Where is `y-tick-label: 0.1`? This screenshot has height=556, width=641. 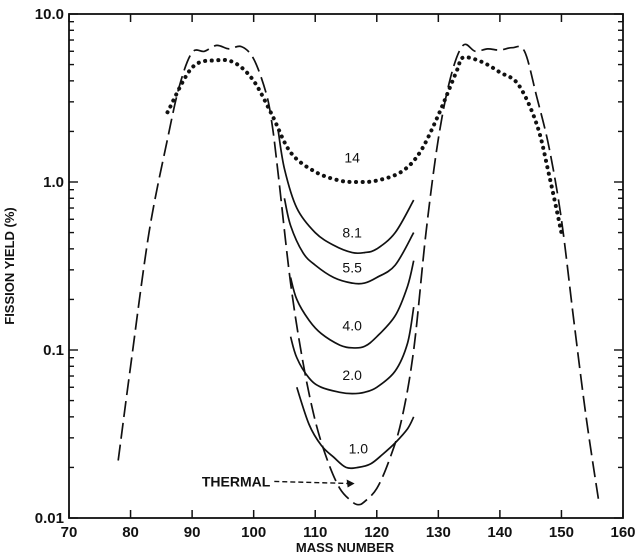 y-tick-label: 0.1 is located at coordinates (53, 350).